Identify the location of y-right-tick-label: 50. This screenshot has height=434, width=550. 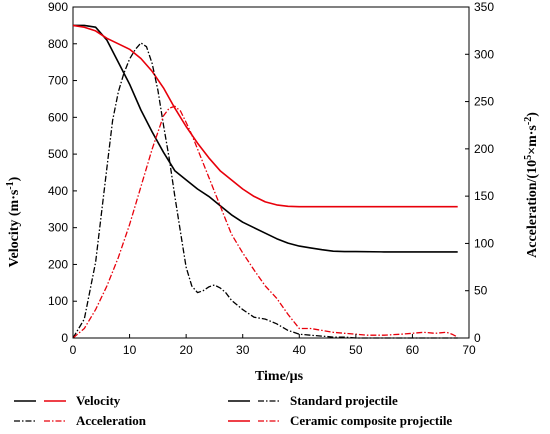
(481, 291).